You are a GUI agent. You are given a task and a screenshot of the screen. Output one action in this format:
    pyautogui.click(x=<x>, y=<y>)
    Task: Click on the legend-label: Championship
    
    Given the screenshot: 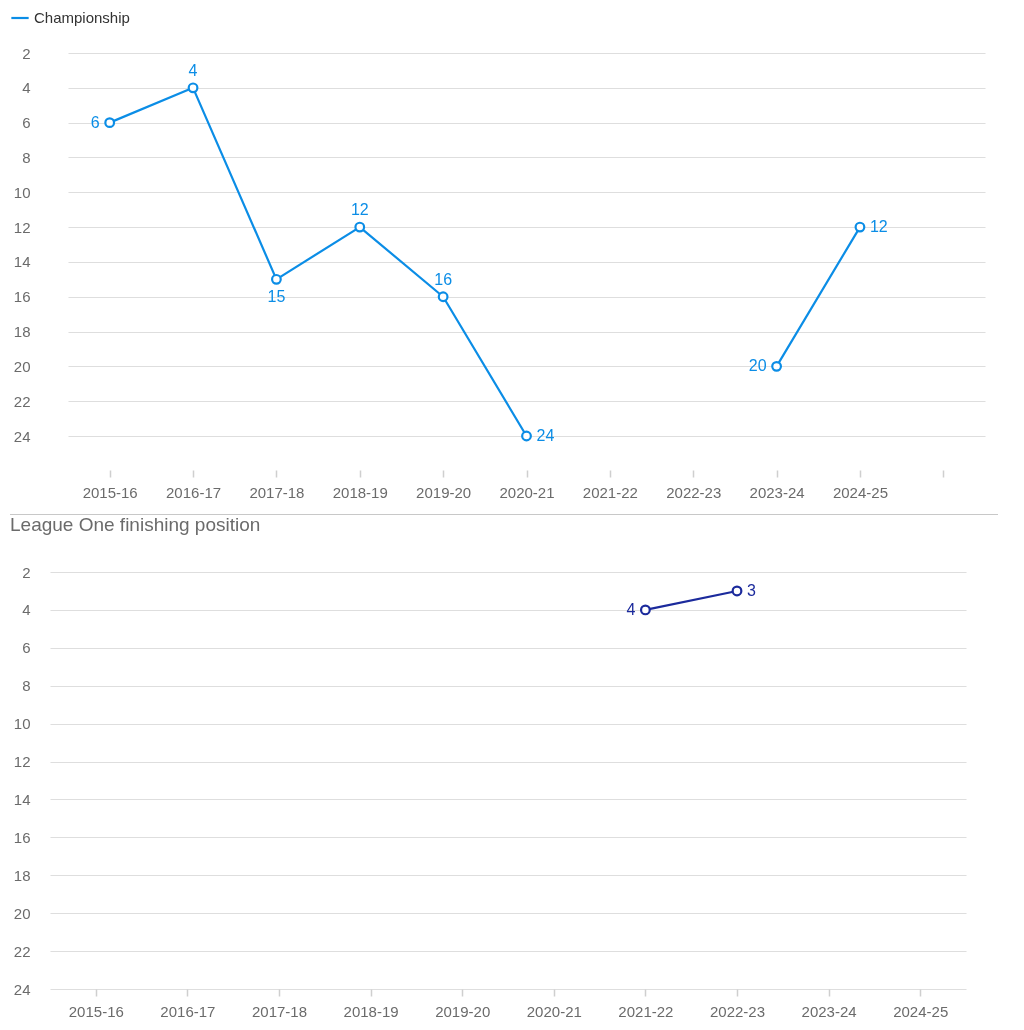 What is the action you would take?
    pyautogui.click(x=82, y=17)
    